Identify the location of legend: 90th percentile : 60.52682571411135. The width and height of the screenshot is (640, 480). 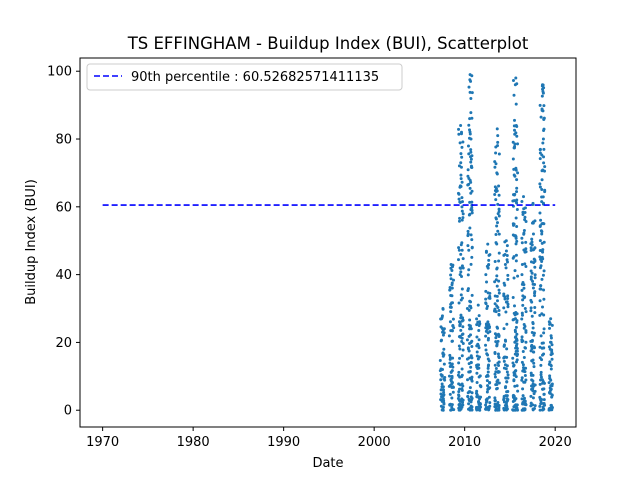
(244, 77).